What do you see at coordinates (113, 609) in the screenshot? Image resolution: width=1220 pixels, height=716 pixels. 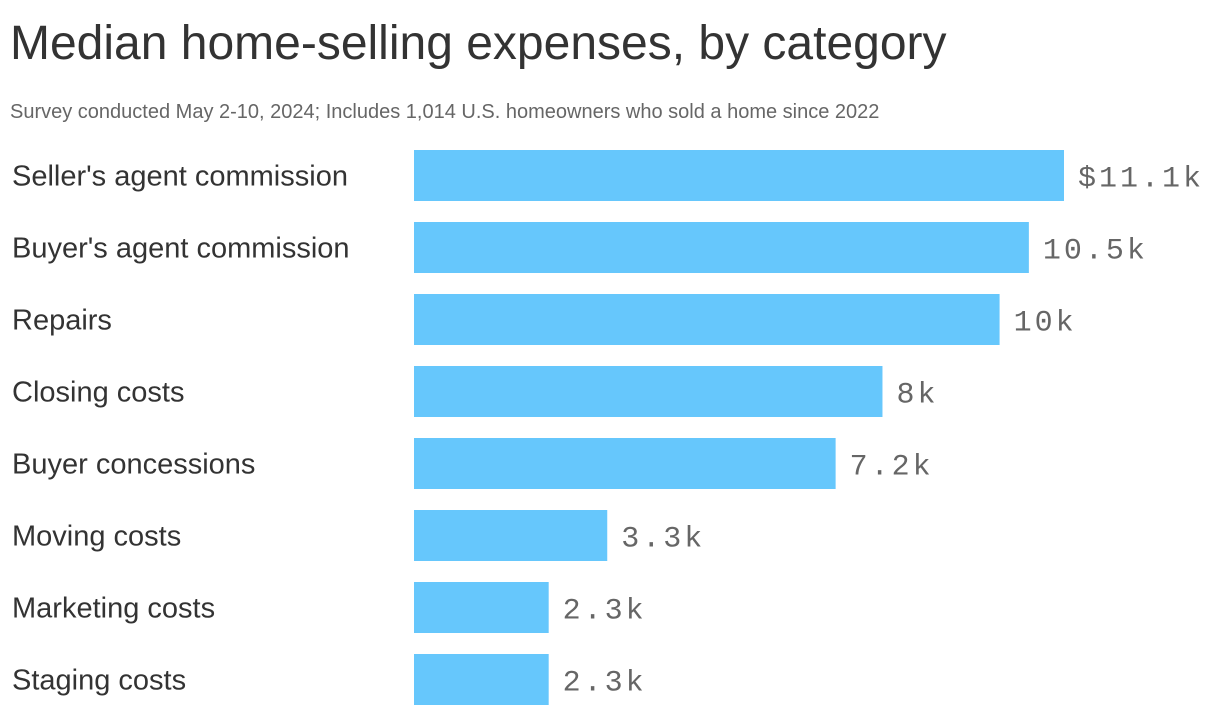 I see `category-label-marketing-costs: Marketing costs` at bounding box center [113, 609].